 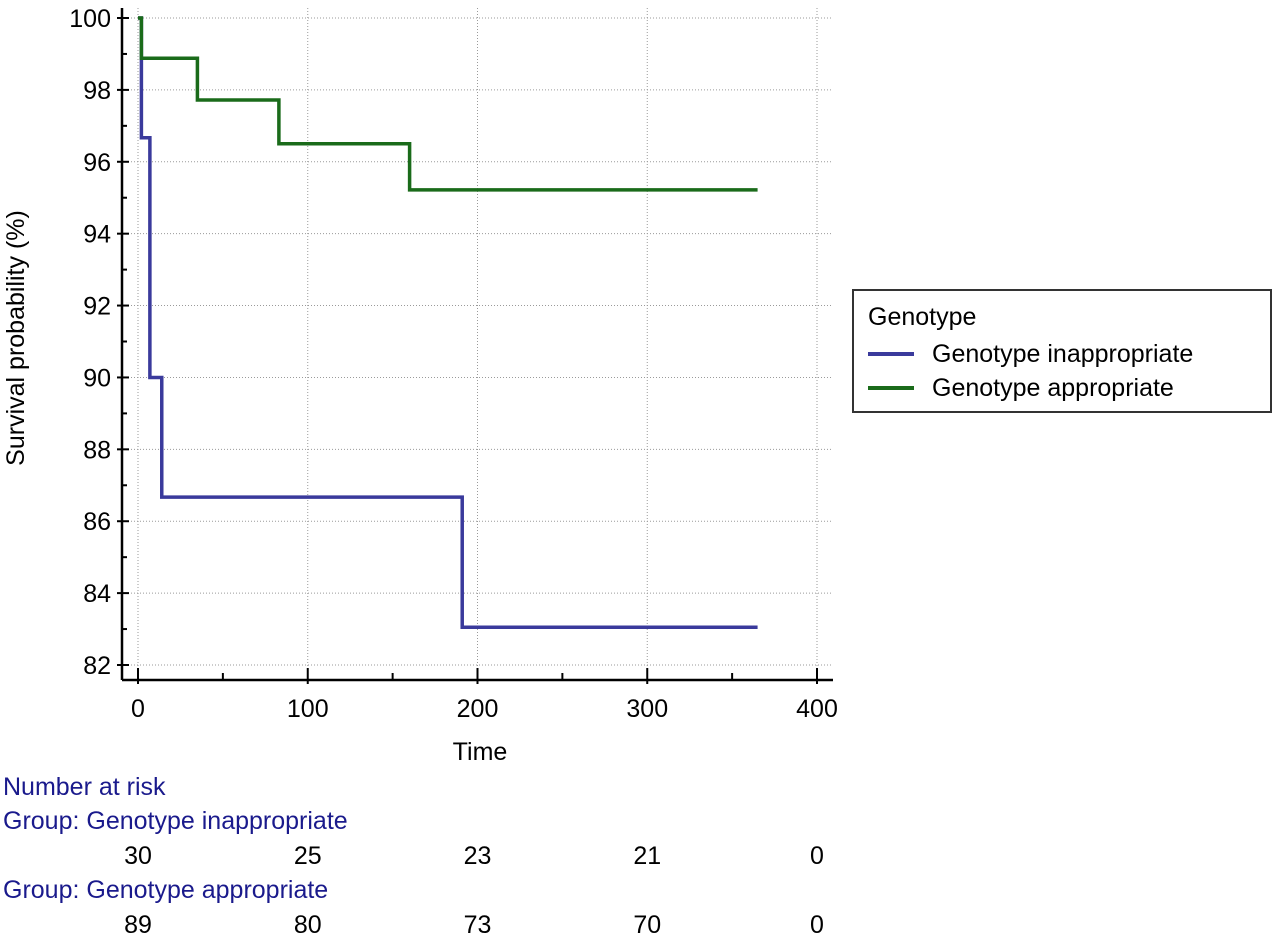 I want to click on legend-swatch-appropriate, so click(x=891, y=388).